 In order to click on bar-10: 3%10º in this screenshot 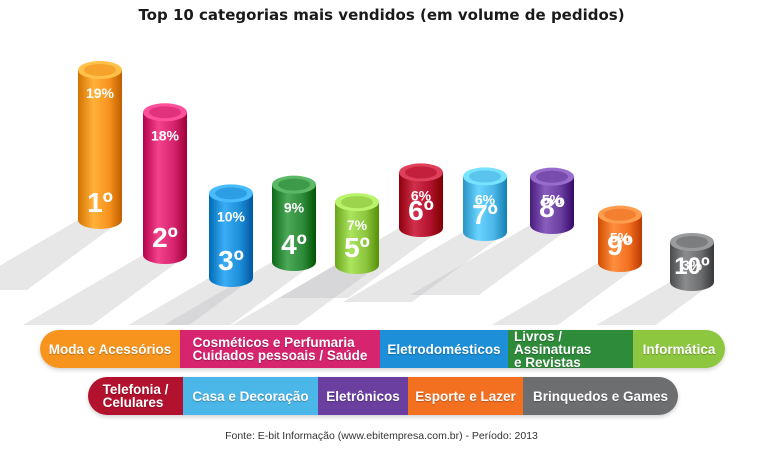, I will do `click(692, 262)`.